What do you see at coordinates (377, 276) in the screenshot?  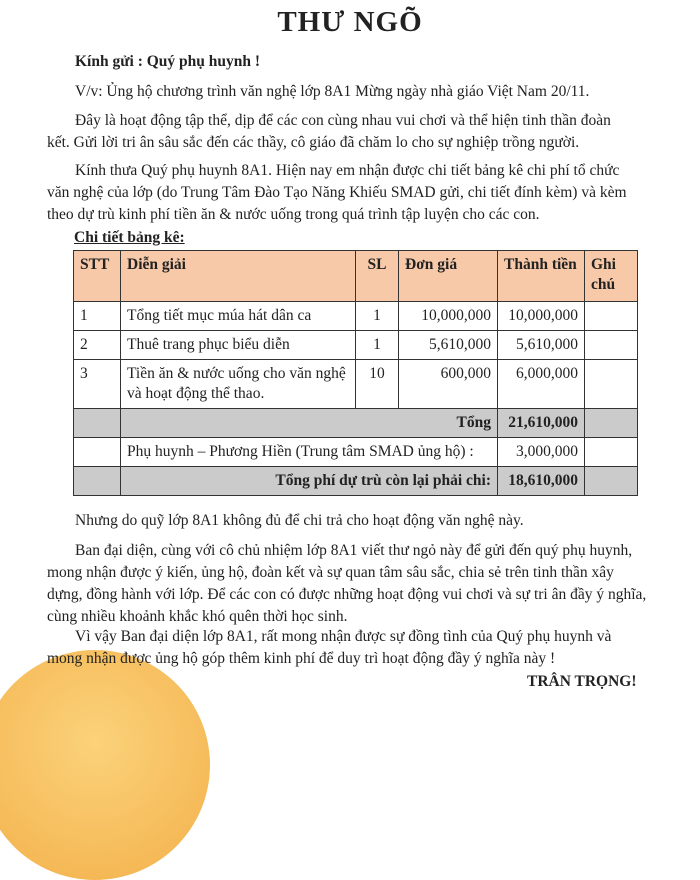 I see `header-quantity: SL` at bounding box center [377, 276].